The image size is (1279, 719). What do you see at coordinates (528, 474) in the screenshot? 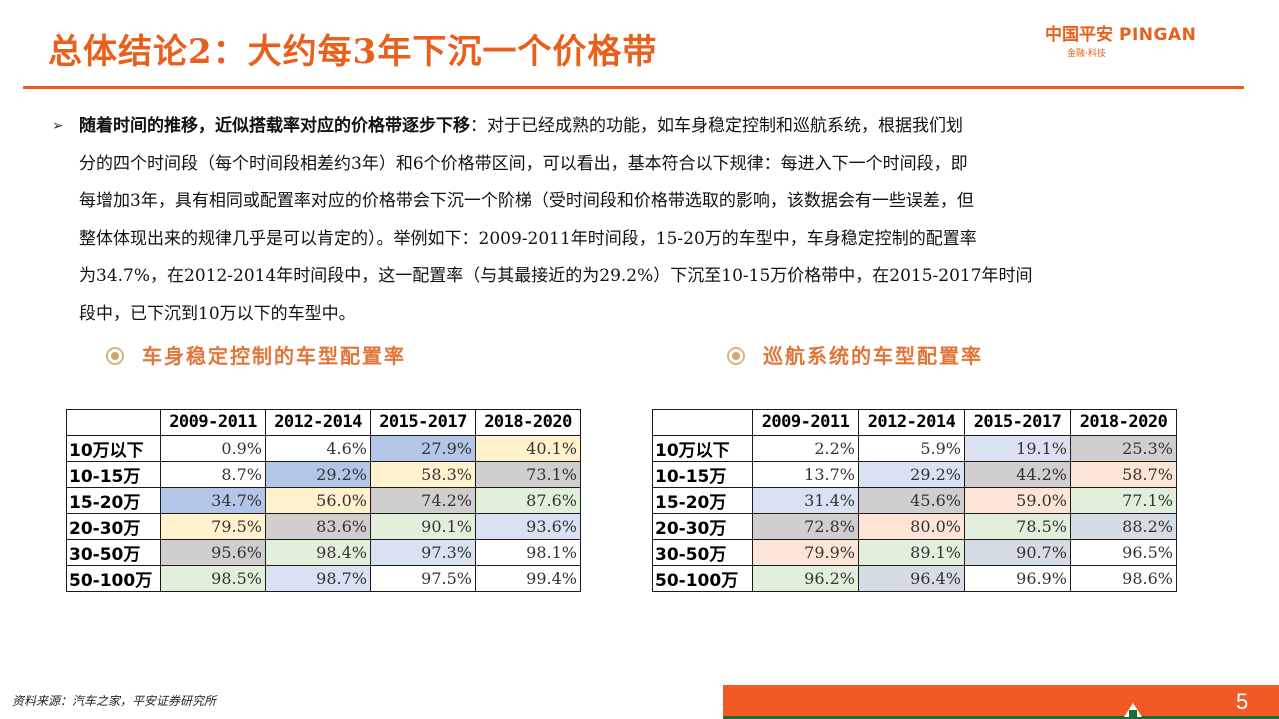
I see `rate-cell: 73.1%` at bounding box center [528, 474].